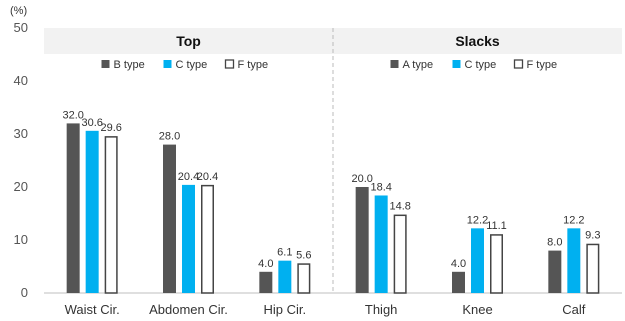 The height and width of the screenshot is (321, 625). What do you see at coordinates (399, 207) in the screenshot?
I see `data-label: 14.8` at bounding box center [399, 207].